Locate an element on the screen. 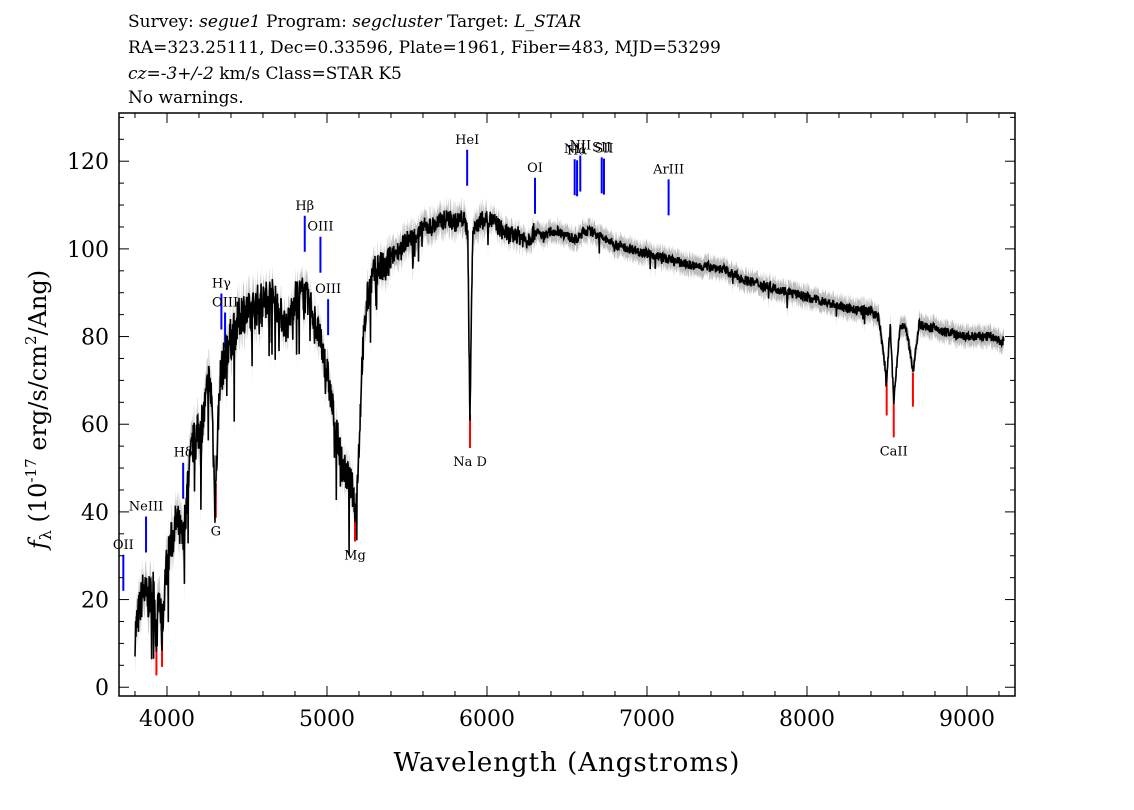  emission-line-label: ArIII is located at coordinates (668, 169).